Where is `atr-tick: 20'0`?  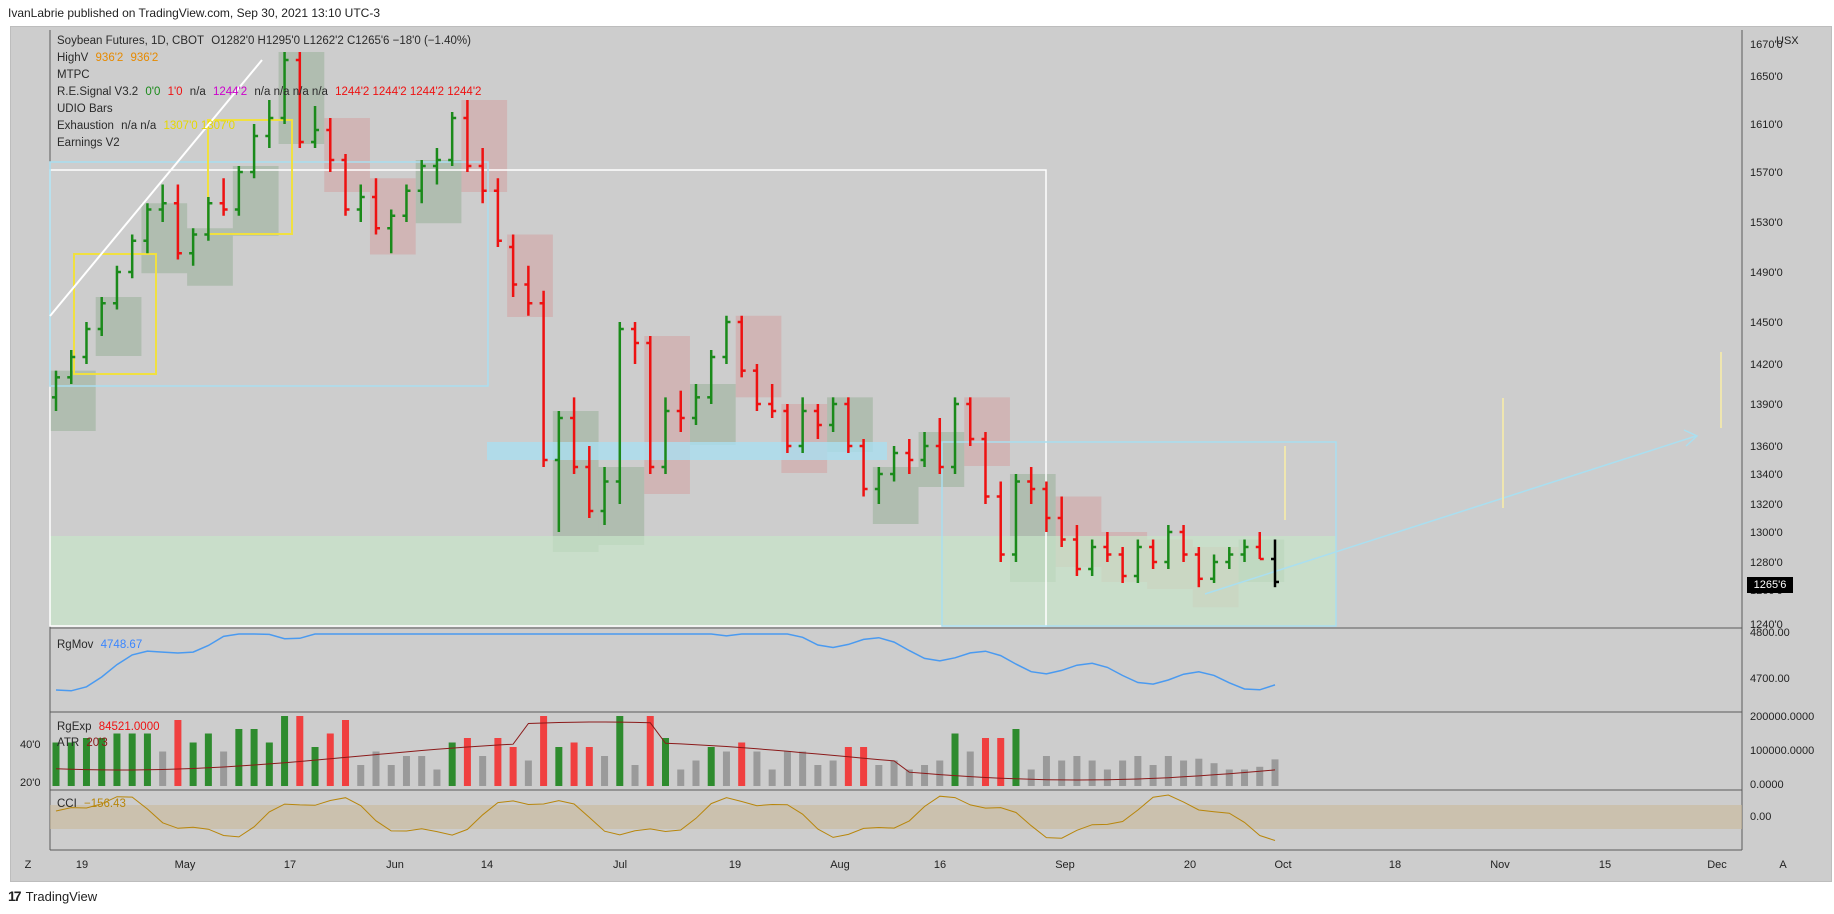 atr-tick: 20'0 is located at coordinates (30, 783).